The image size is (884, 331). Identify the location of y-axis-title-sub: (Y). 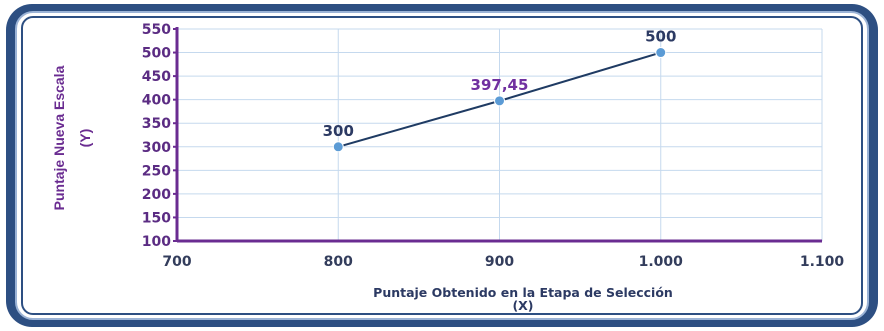
(85, 138).